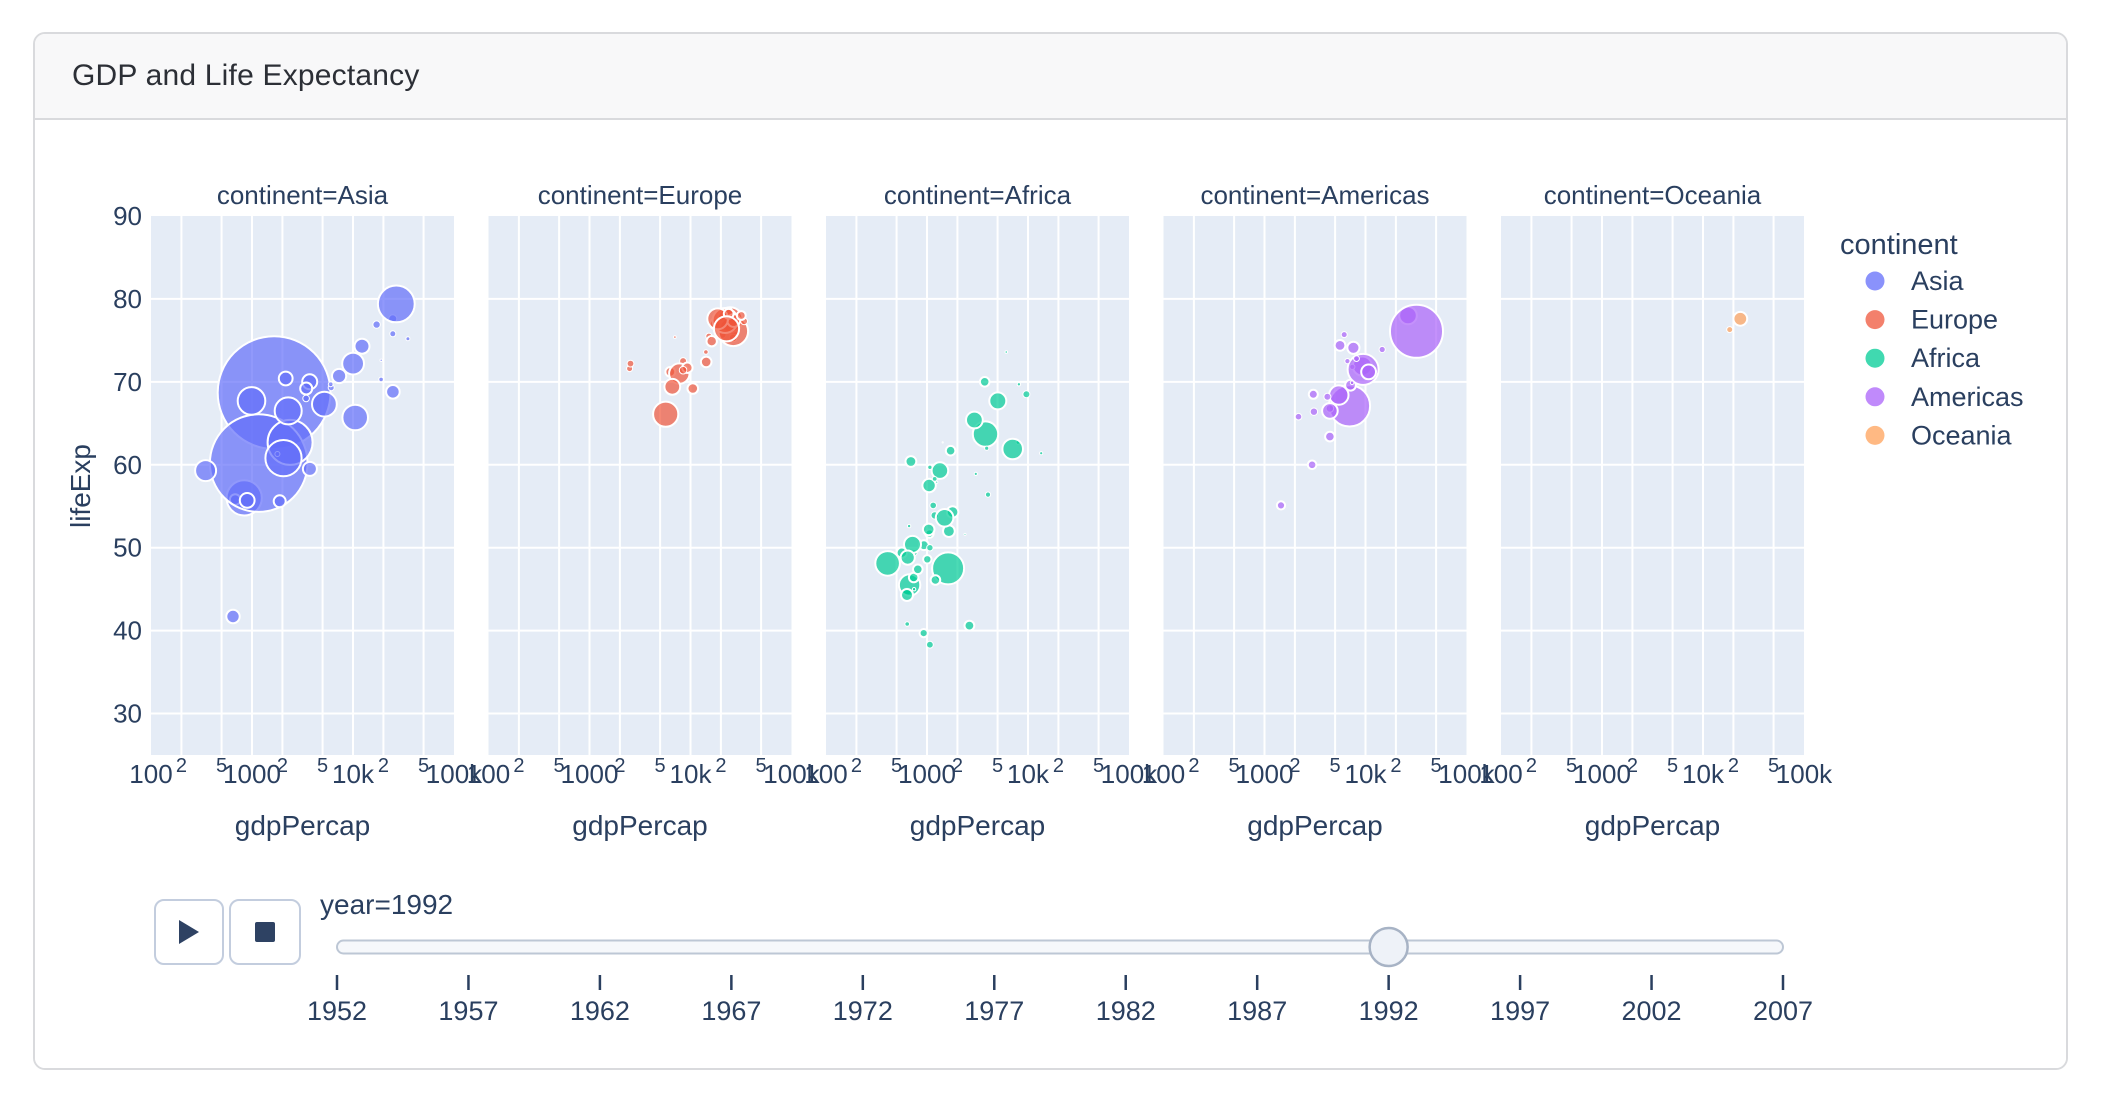 This screenshot has height=1106, width=2102. I want to click on bubble-Korea Rep., so click(353, 363).